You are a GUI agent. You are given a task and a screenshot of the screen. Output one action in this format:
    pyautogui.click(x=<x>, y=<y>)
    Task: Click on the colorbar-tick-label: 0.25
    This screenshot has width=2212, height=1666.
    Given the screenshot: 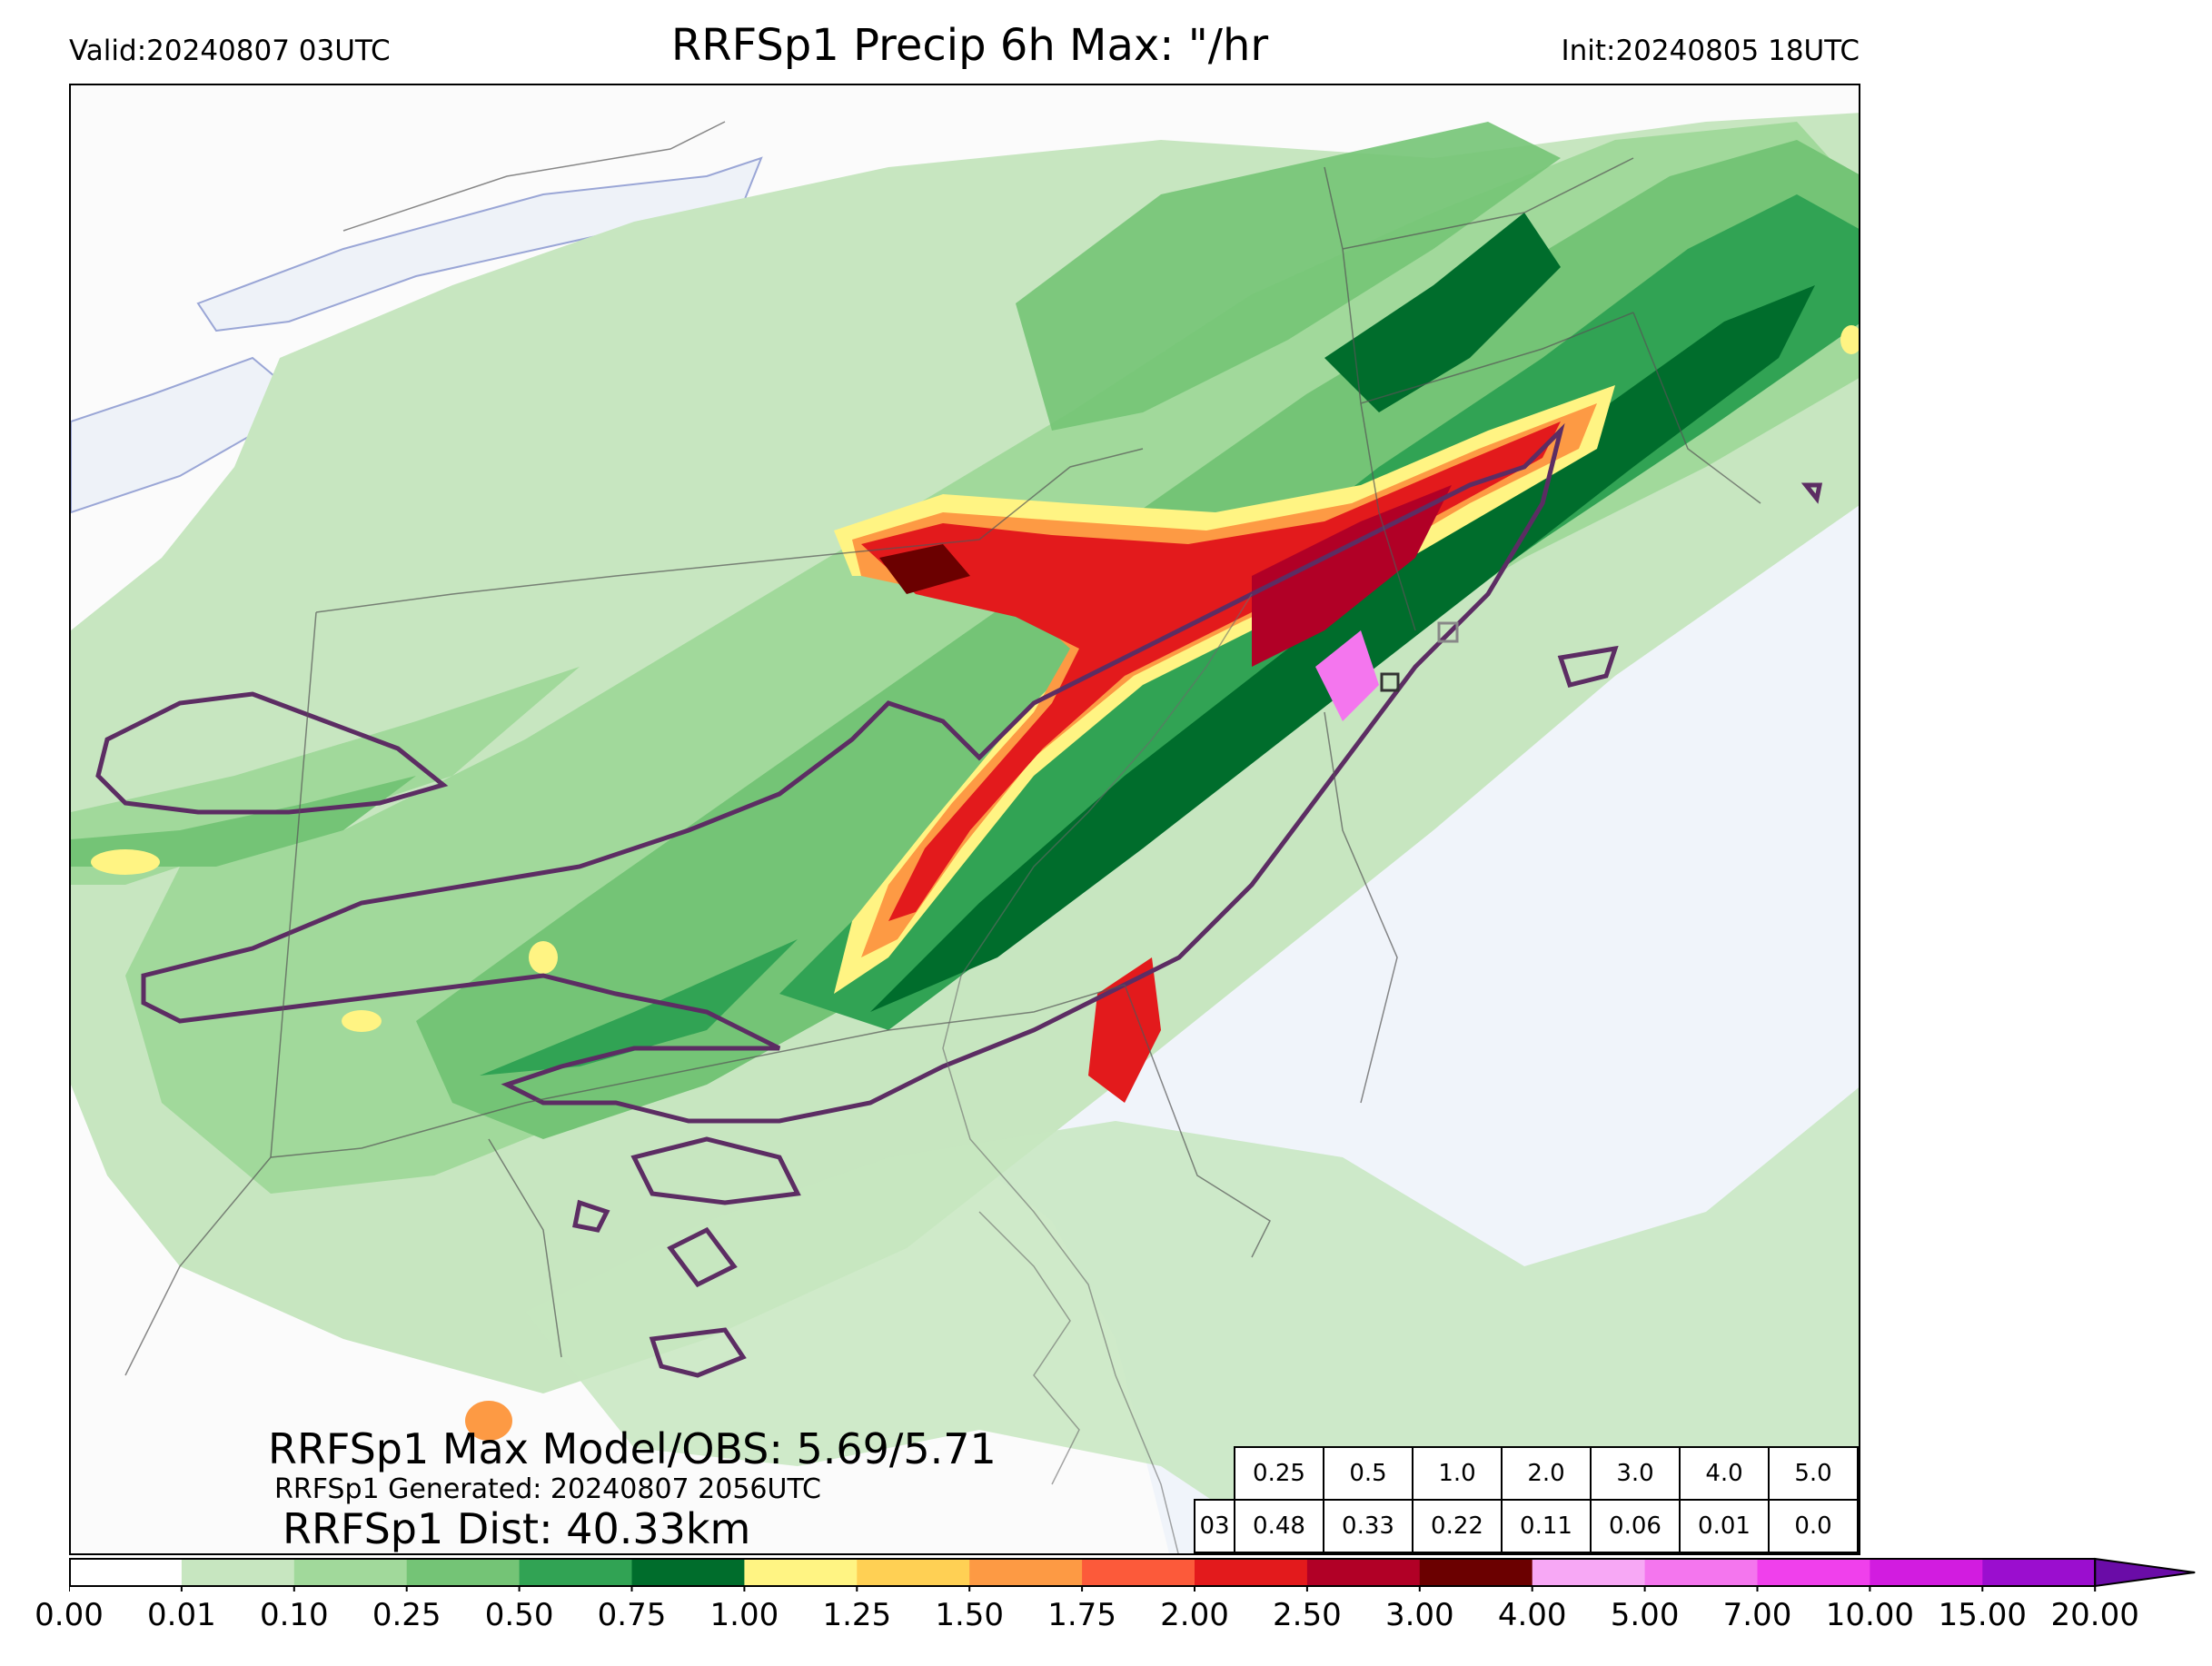 What is the action you would take?
    pyautogui.click(x=406, y=1615)
    